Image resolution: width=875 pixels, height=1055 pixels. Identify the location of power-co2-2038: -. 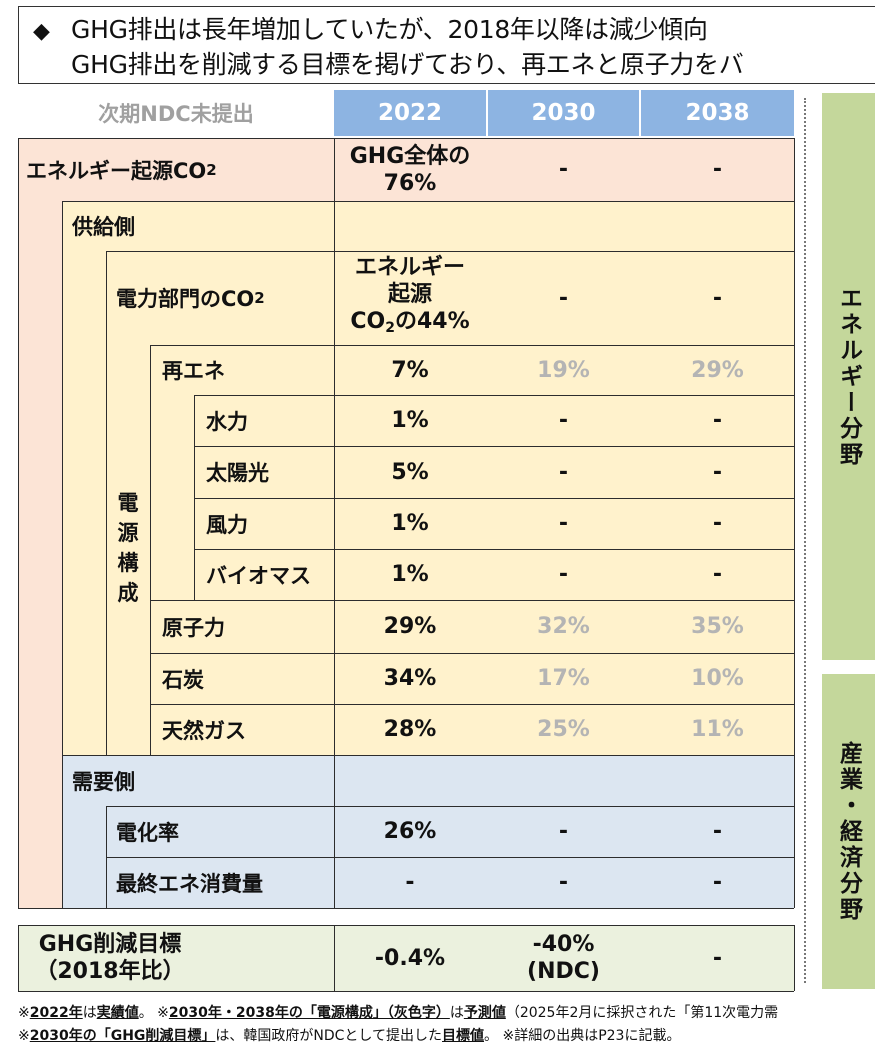
(717, 298).